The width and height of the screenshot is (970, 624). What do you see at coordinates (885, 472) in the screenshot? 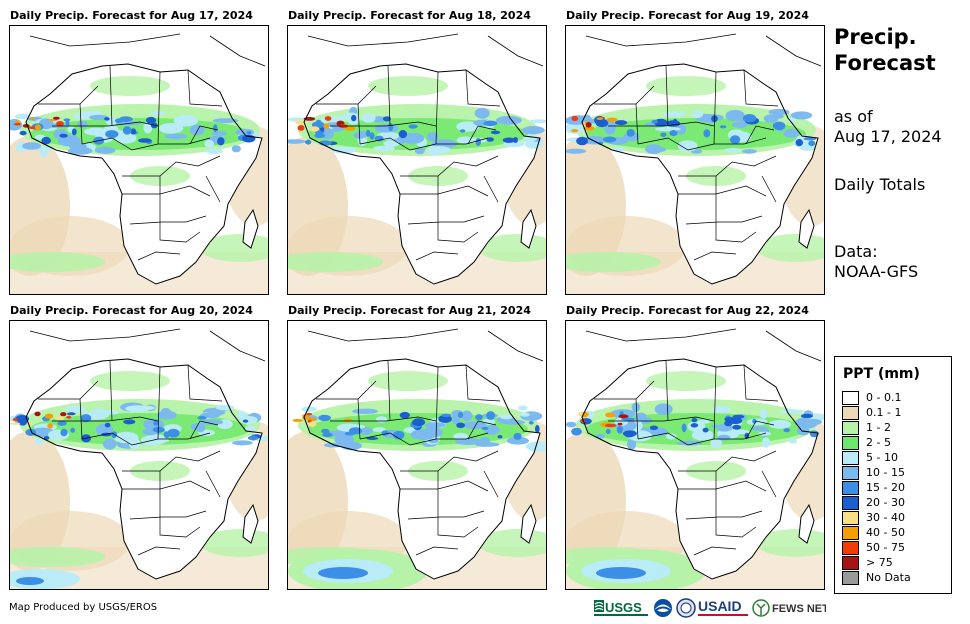
I see `legend-label: 10 - 15` at bounding box center [885, 472].